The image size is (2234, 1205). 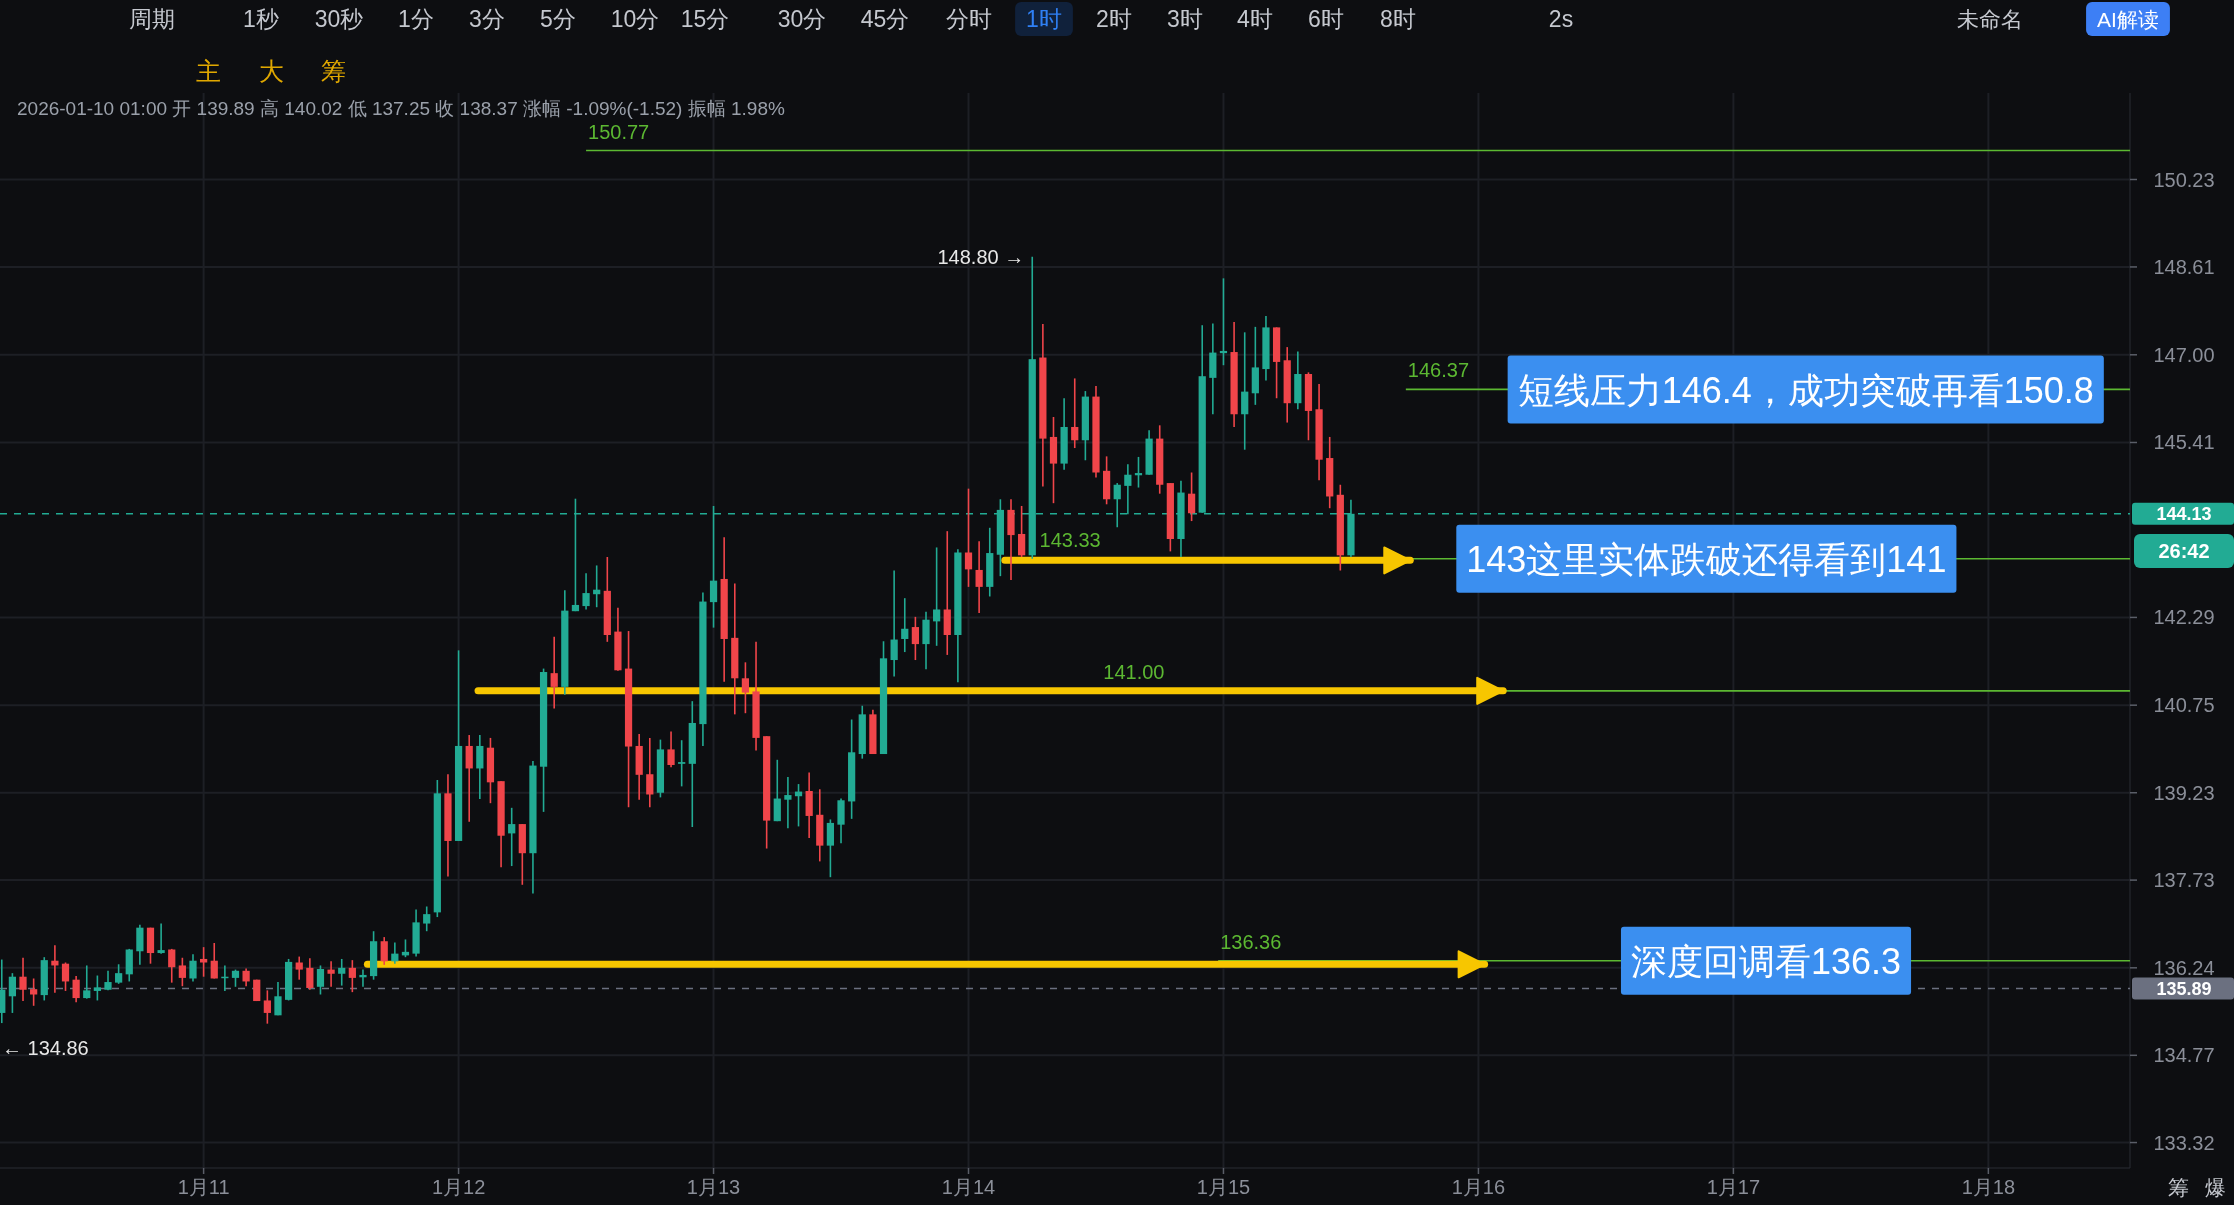 What do you see at coordinates (885, 19) in the screenshot?
I see `text: 45分` at bounding box center [885, 19].